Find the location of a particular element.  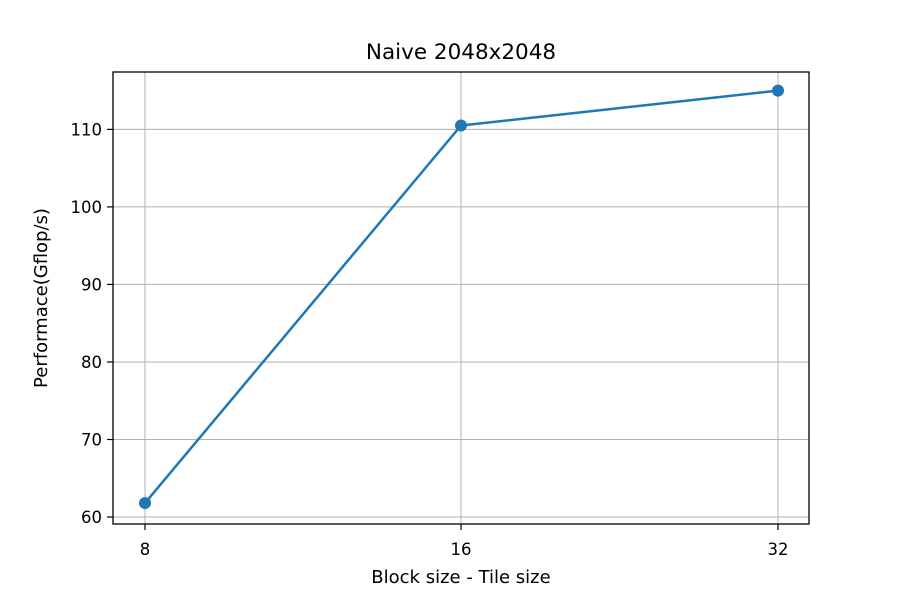

y-tick-label: 80 is located at coordinates (91, 362).